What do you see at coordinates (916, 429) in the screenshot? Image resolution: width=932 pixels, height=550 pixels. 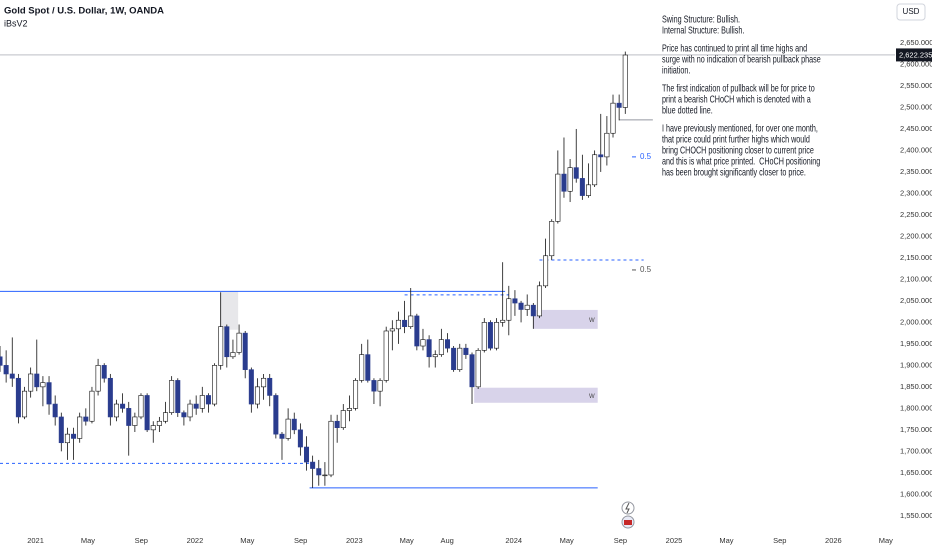 I see `y-tick-label: 1,750.000` at bounding box center [916, 429].